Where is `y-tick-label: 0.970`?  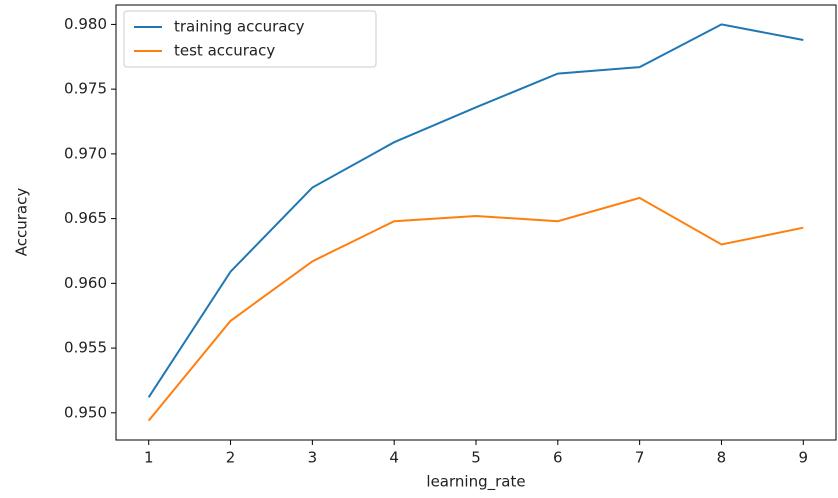 y-tick-label: 0.970 is located at coordinates (85, 153).